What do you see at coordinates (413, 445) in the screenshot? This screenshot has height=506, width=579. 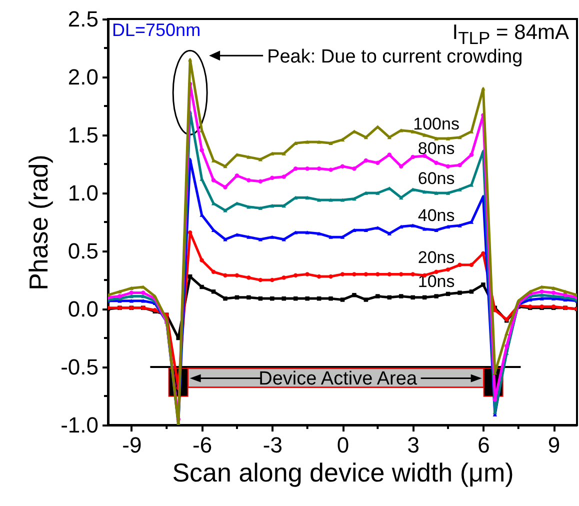 I see `x-tick-label: 3` at bounding box center [413, 445].